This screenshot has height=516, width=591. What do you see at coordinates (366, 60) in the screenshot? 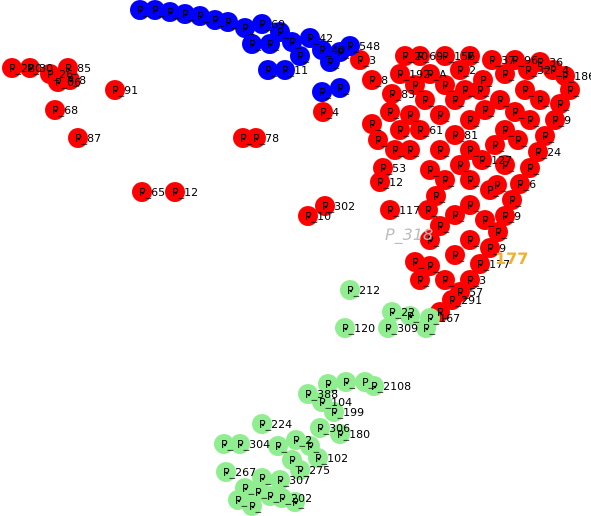
I see `point-label: P_3` at bounding box center [366, 60].